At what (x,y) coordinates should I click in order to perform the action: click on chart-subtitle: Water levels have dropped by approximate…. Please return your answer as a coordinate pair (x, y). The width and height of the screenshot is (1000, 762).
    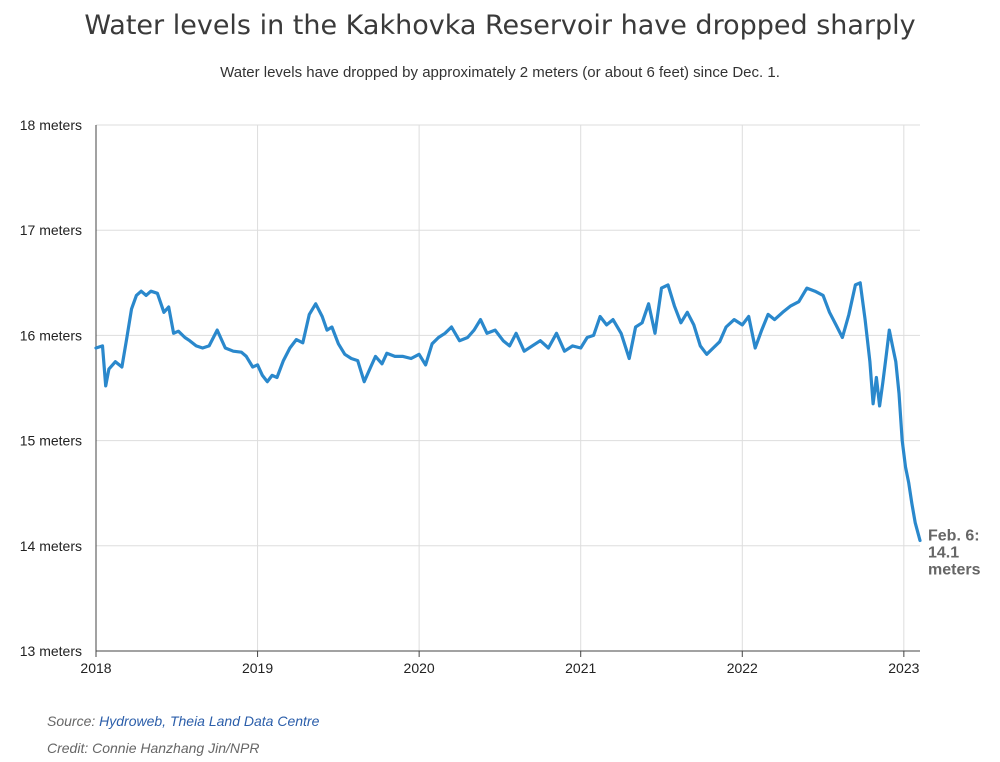
    Looking at the image, I should click on (500, 72).